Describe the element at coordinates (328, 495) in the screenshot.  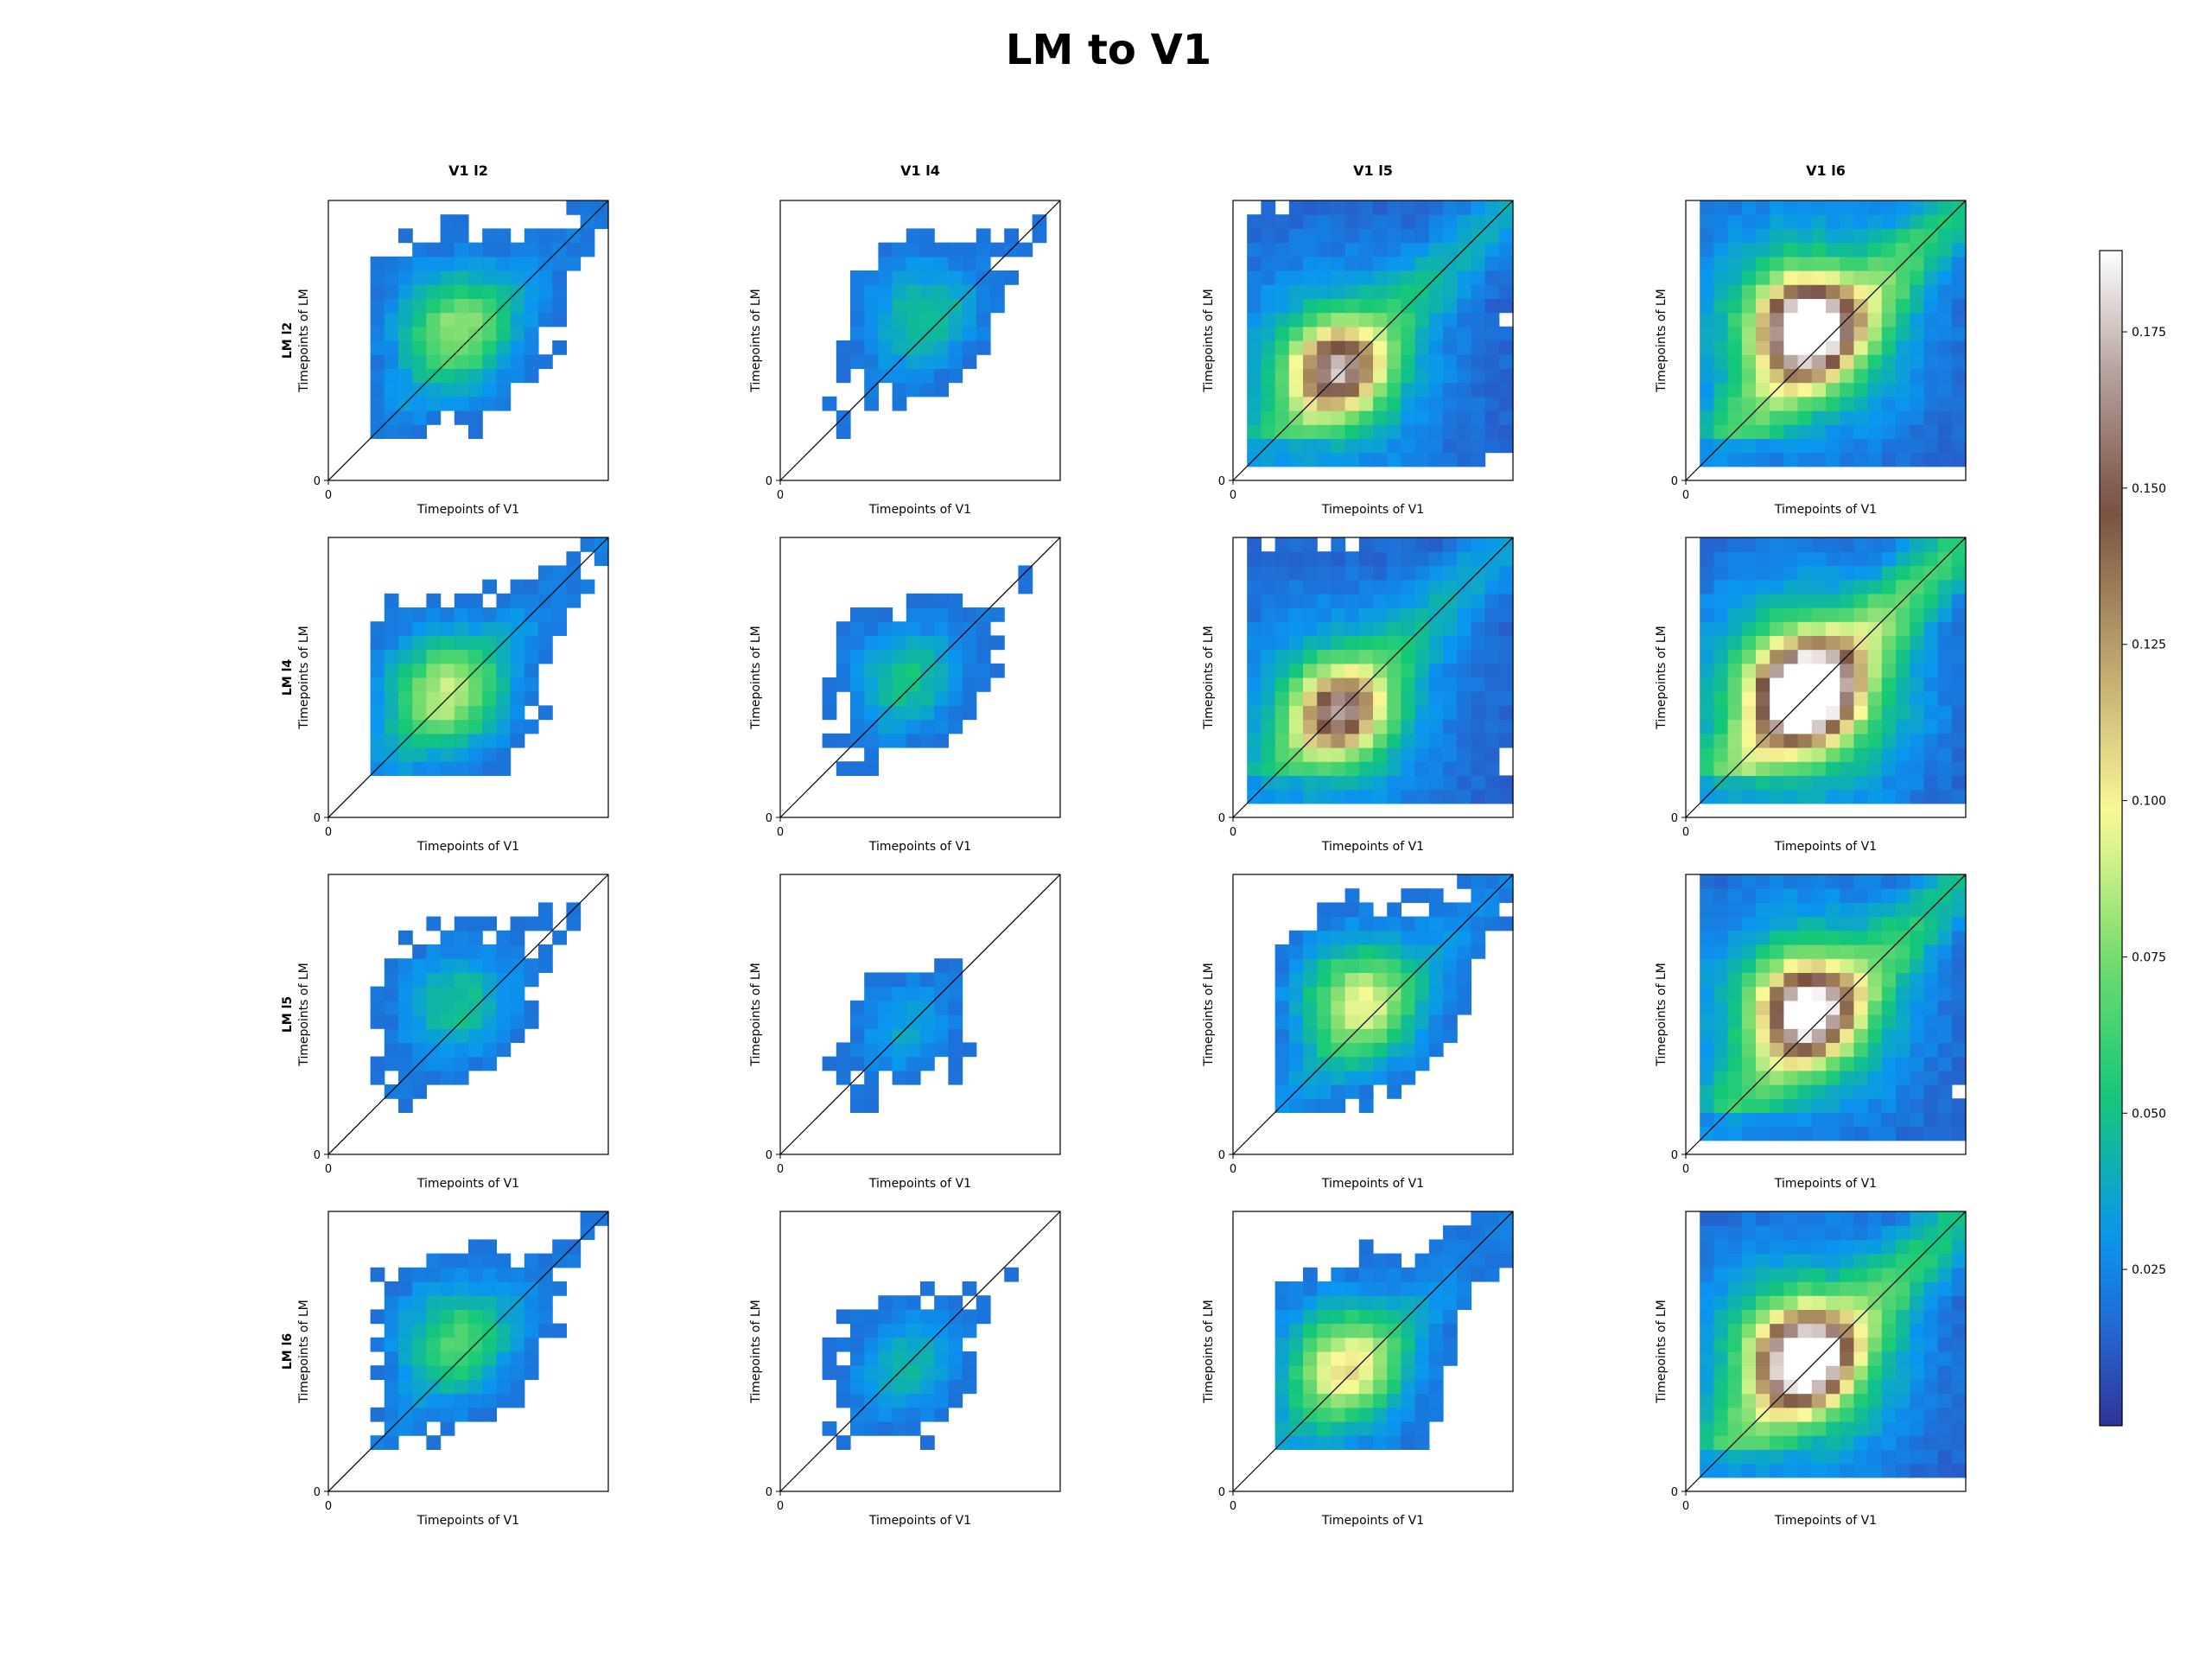
I see `x-tick-label: 0` at that location.